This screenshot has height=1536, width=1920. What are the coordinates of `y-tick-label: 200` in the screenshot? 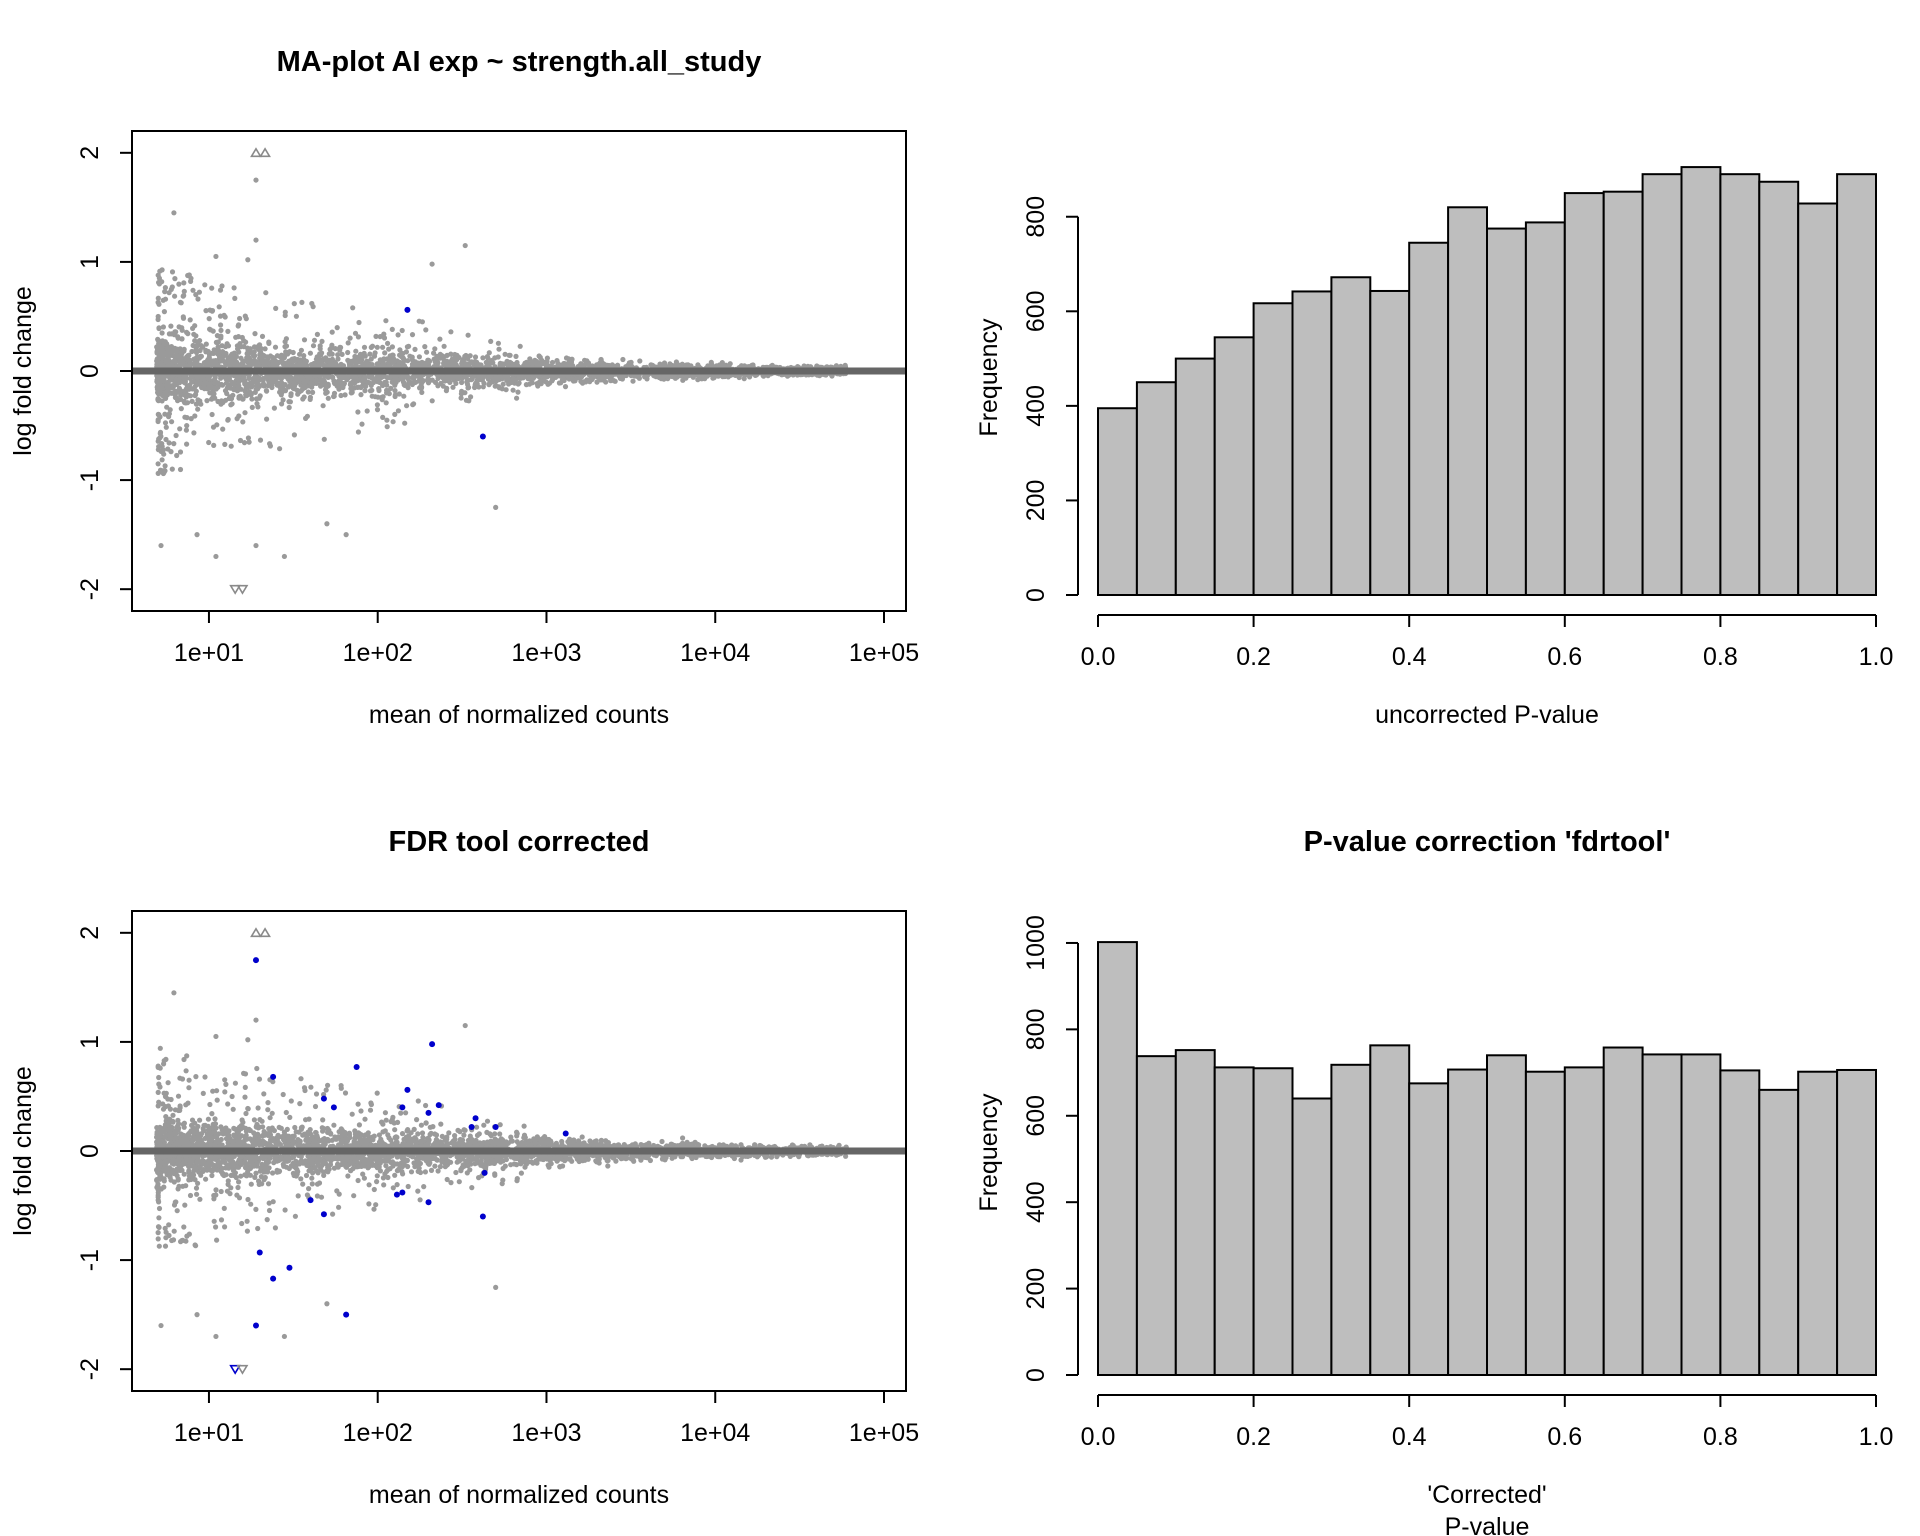 It's located at (1036, 501).